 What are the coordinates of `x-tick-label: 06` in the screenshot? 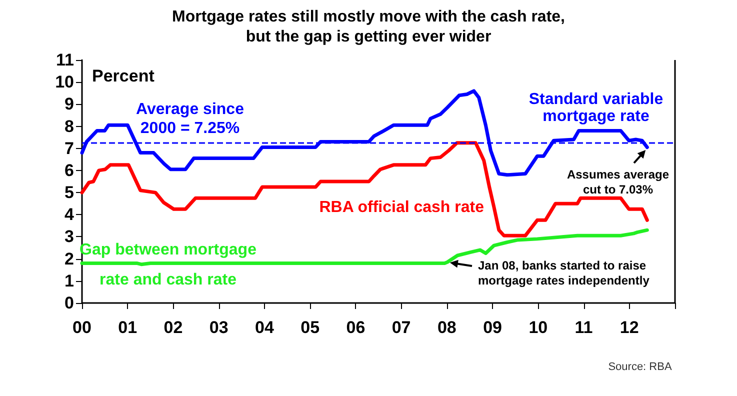 It's located at (356, 327).